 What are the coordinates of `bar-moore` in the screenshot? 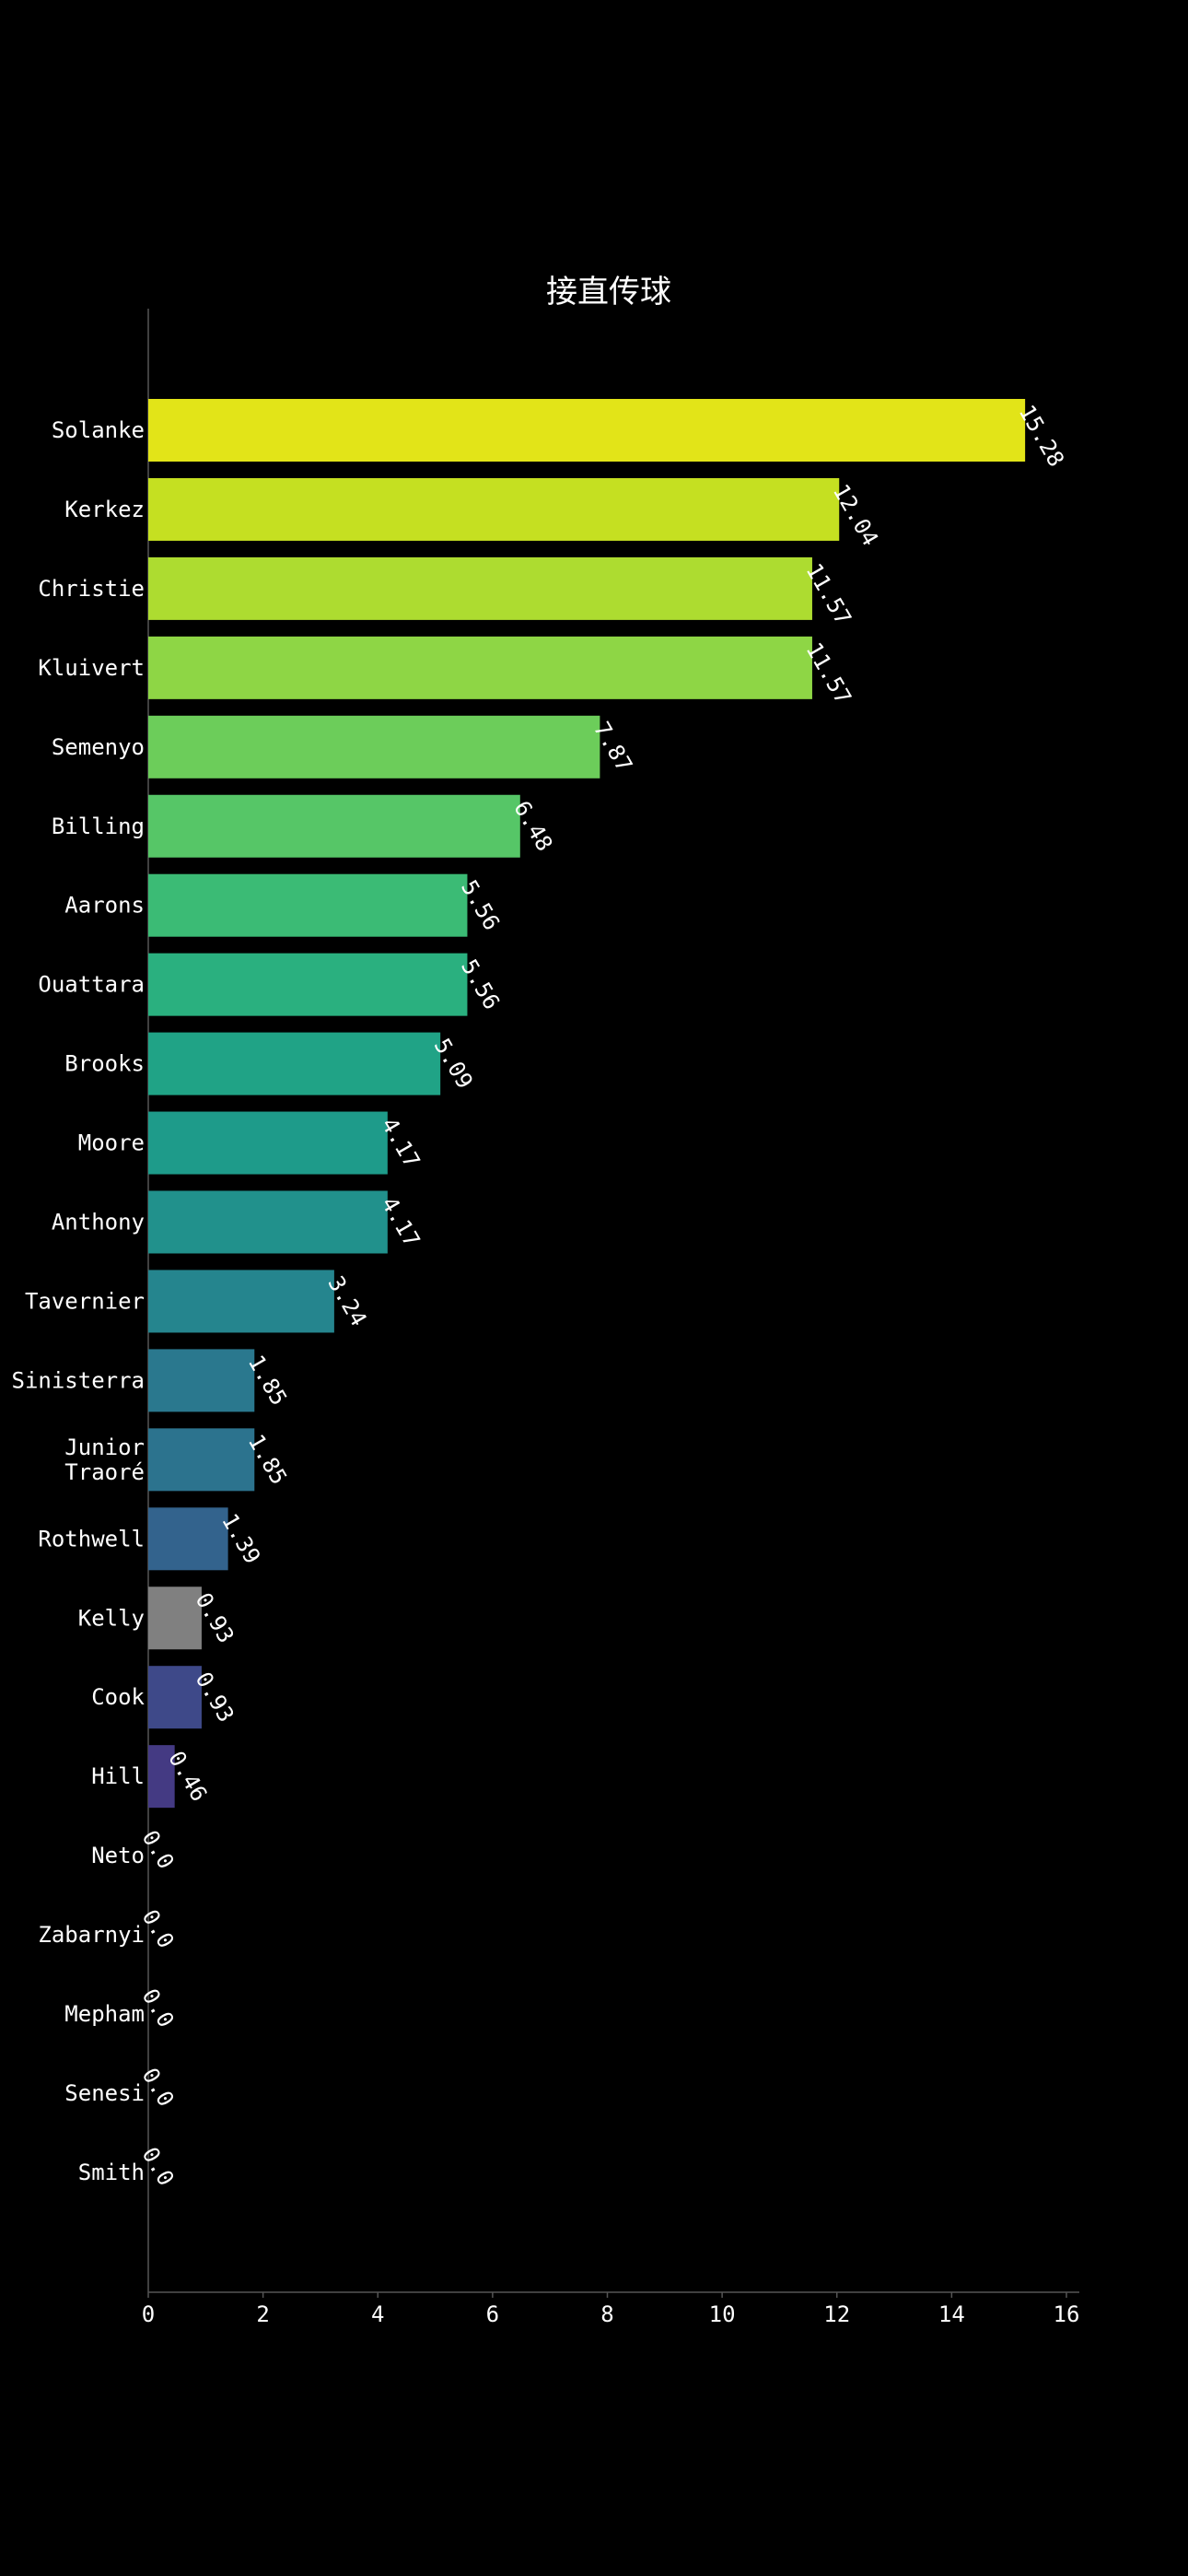 It's located at (268, 1143).